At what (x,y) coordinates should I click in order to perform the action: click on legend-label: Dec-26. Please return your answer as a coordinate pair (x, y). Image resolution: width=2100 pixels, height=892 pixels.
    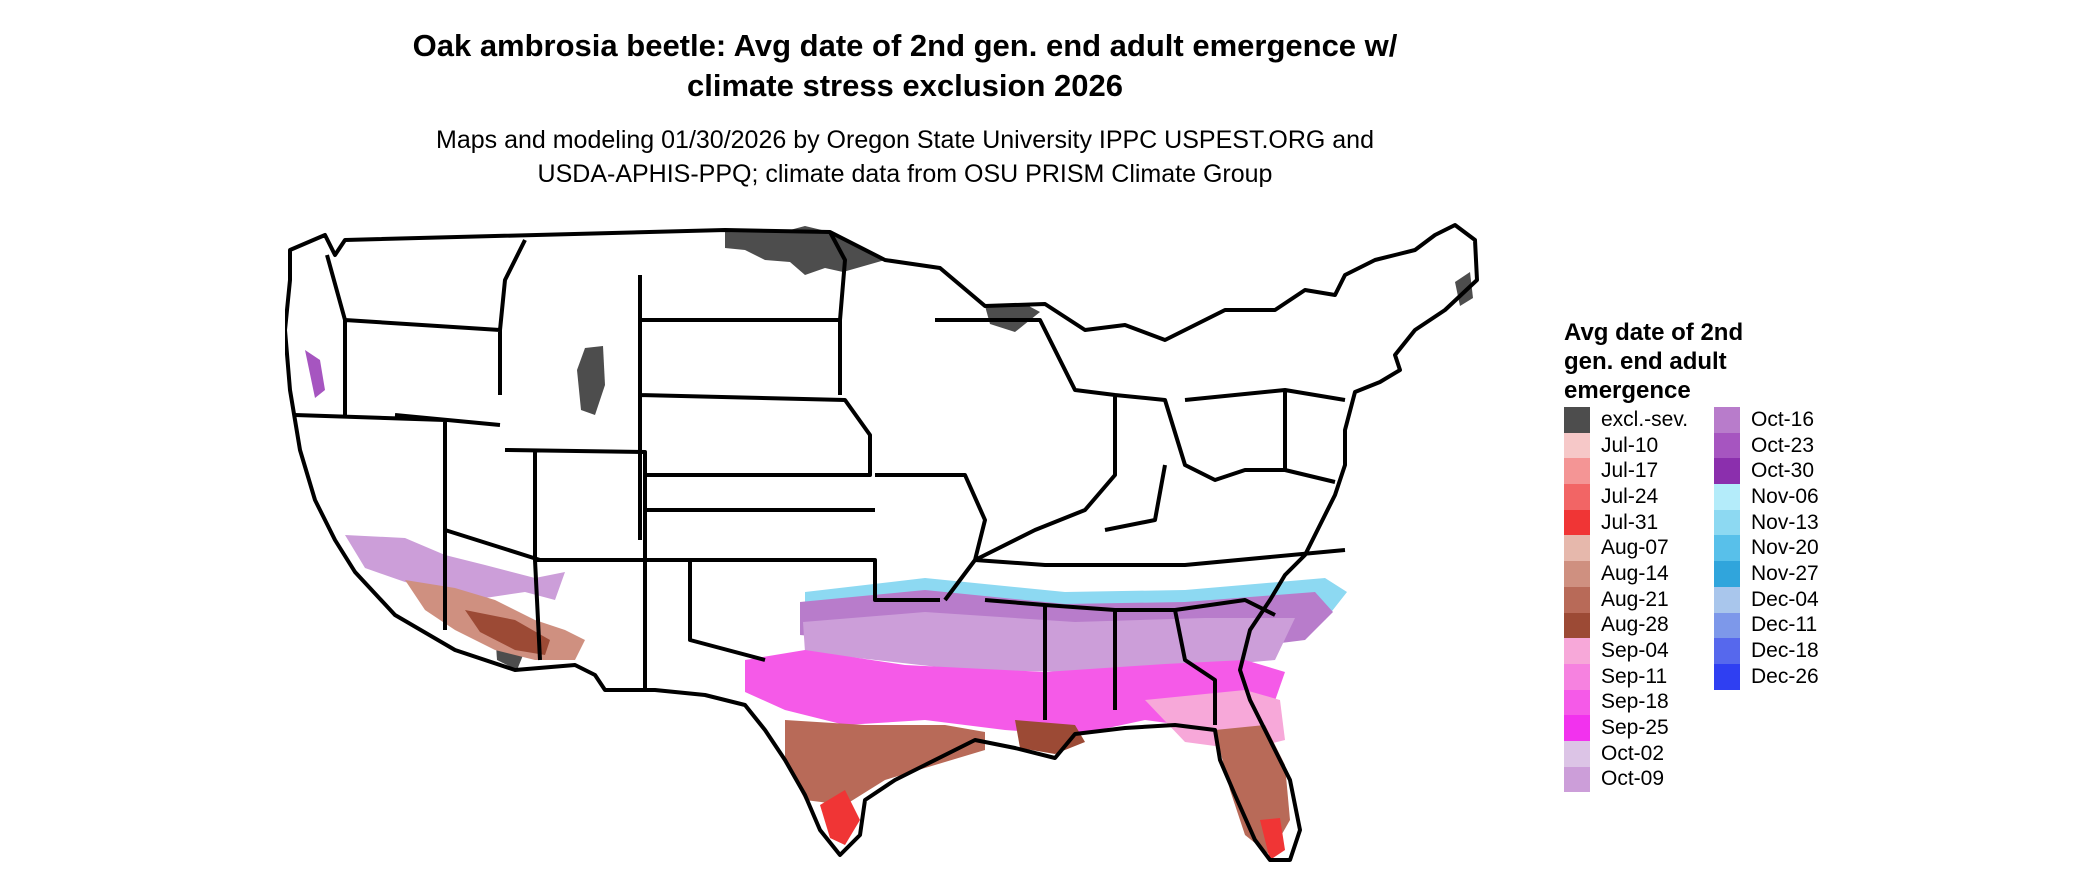
    Looking at the image, I should click on (1785, 676).